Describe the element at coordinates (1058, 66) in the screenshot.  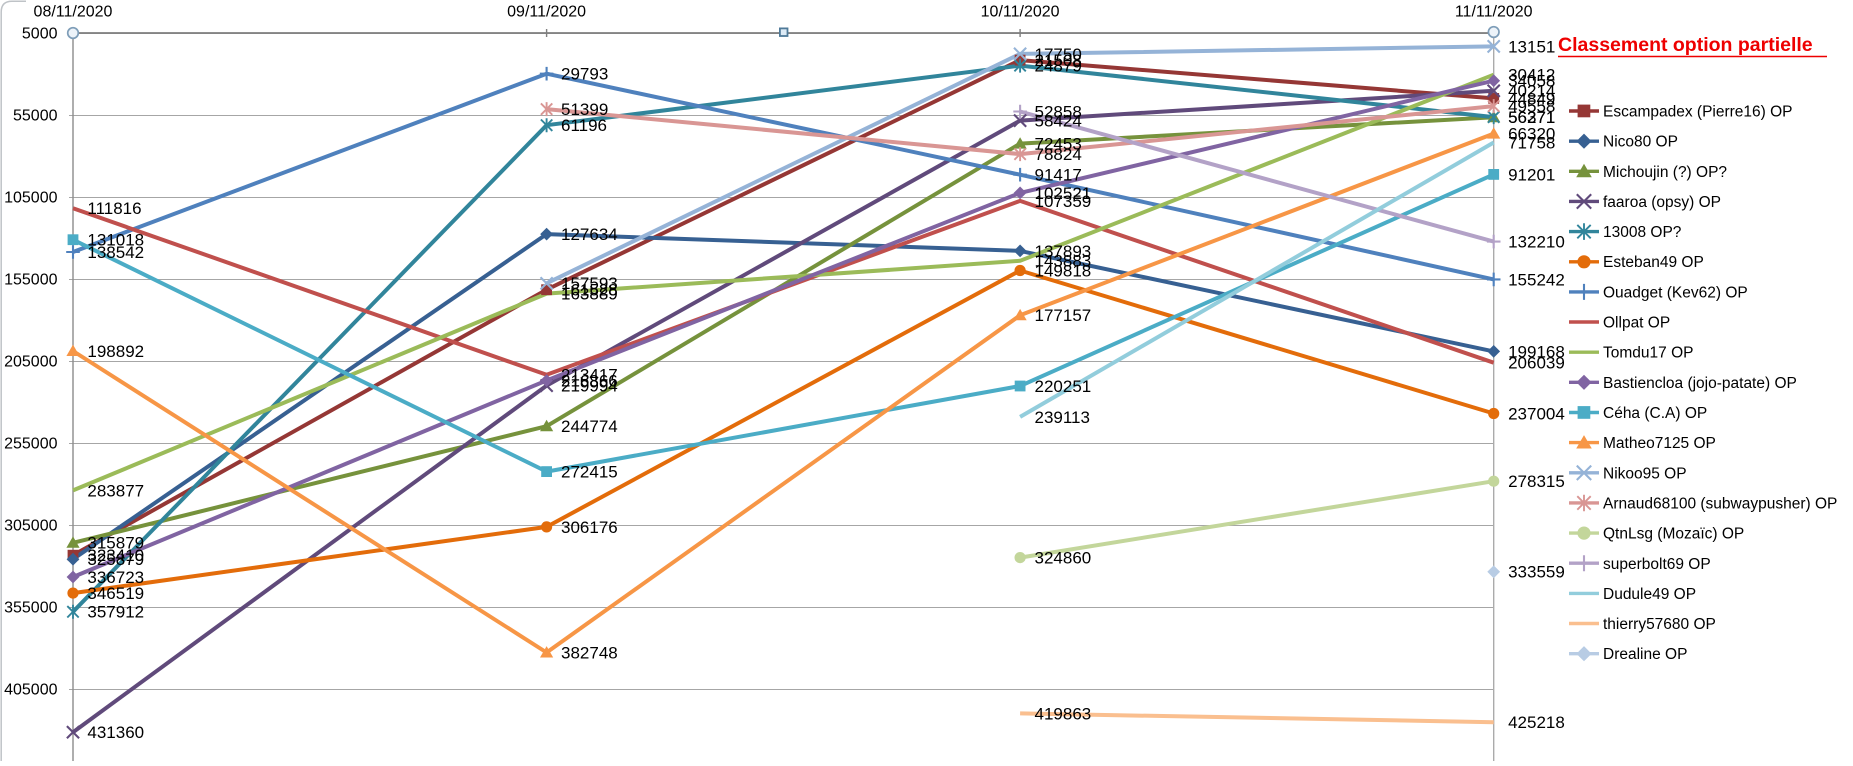
I see `svg-text: 24879` at that location.